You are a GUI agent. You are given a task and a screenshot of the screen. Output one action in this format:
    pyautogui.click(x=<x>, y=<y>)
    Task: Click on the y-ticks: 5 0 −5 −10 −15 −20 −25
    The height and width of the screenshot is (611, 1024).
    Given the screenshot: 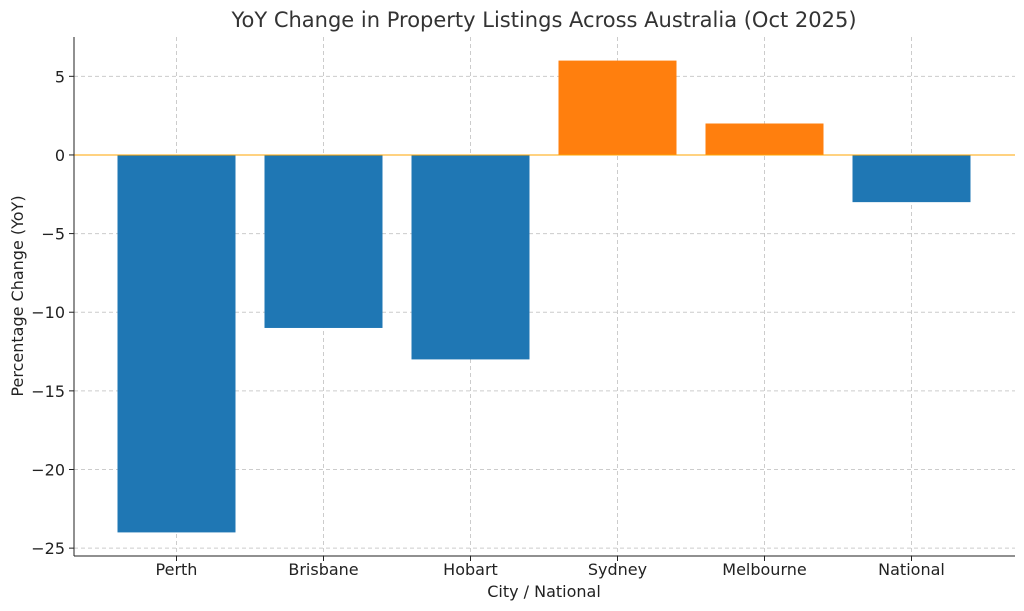 What is the action you would take?
    pyautogui.click(x=52, y=312)
    